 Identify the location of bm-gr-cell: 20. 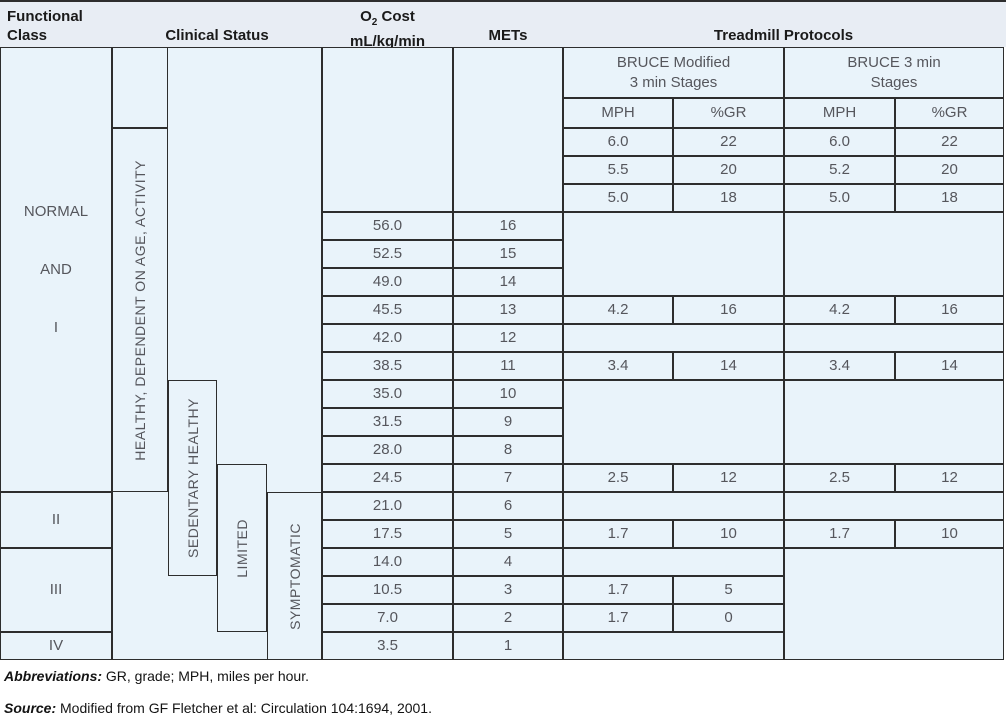
(728, 170).